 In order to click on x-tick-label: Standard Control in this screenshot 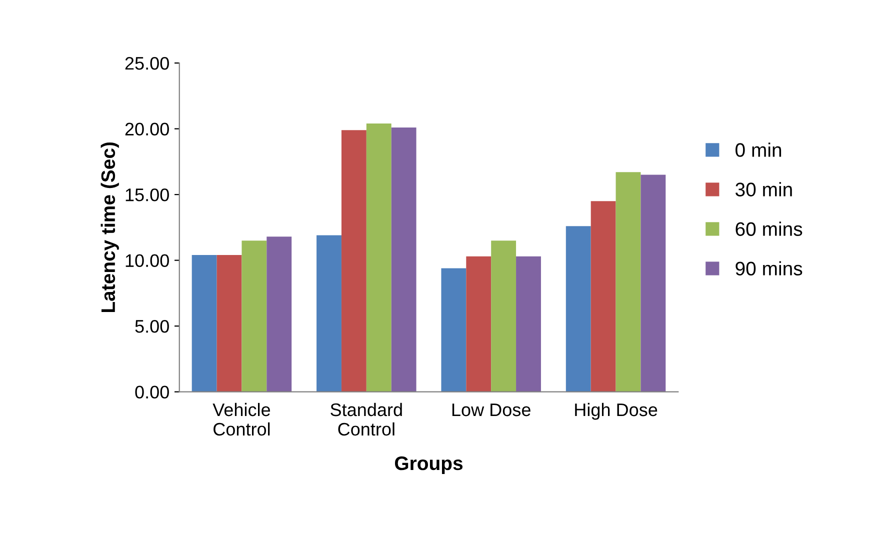, I will do `click(366, 419)`.